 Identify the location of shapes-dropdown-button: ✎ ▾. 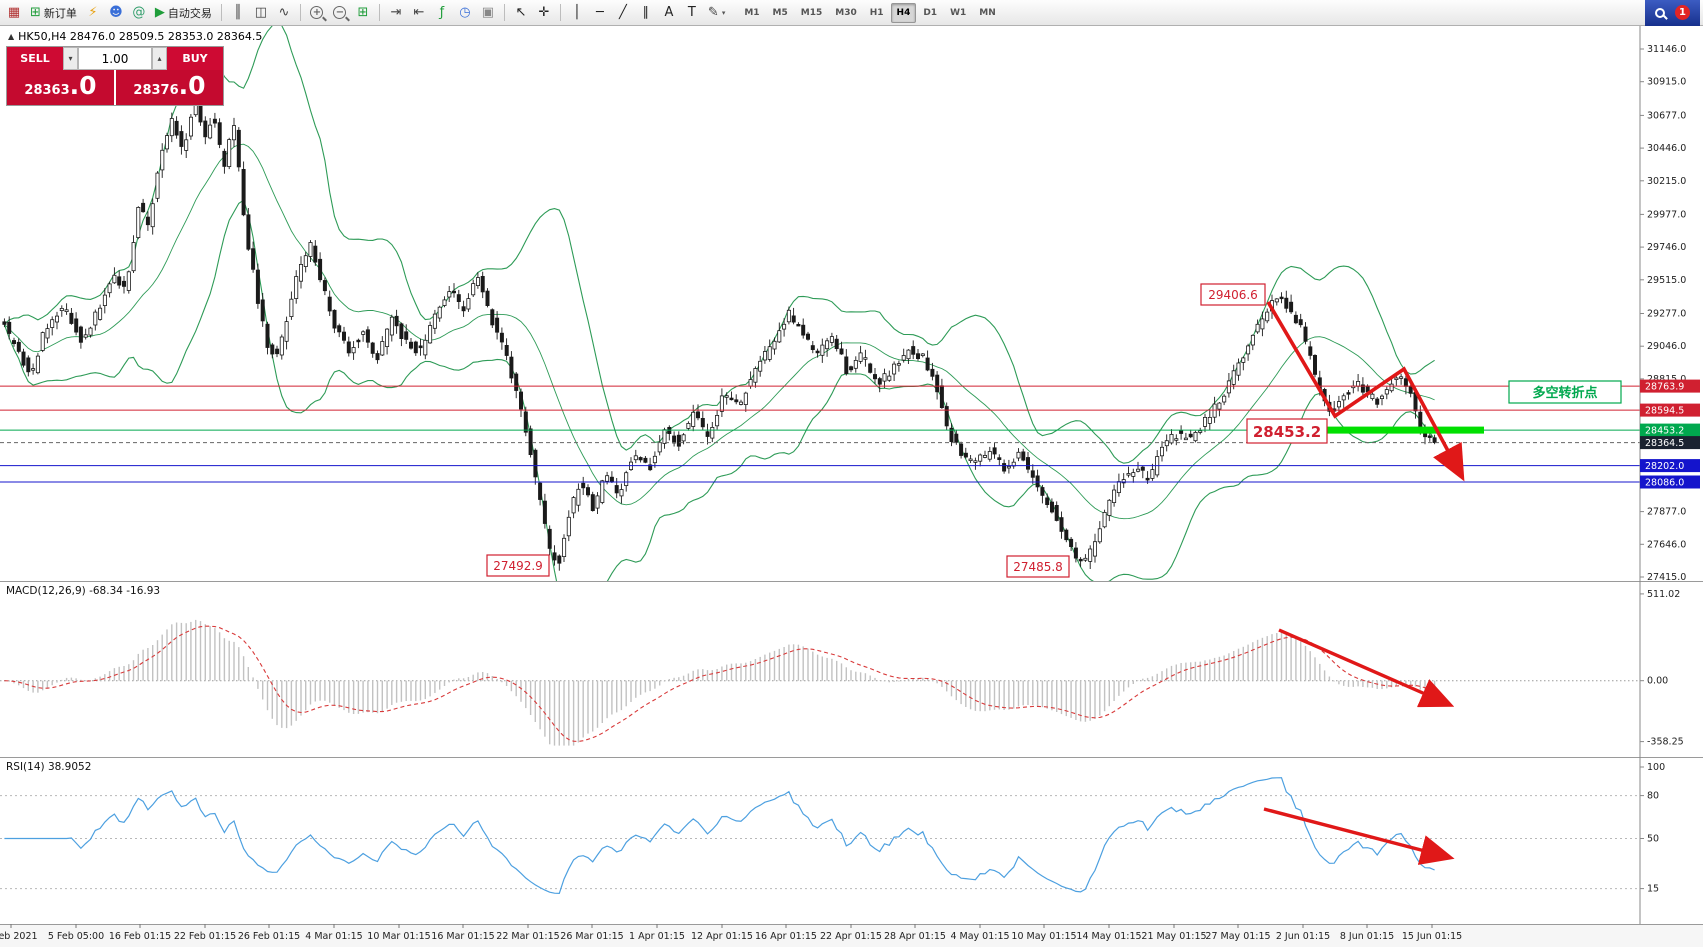
(716, 13).